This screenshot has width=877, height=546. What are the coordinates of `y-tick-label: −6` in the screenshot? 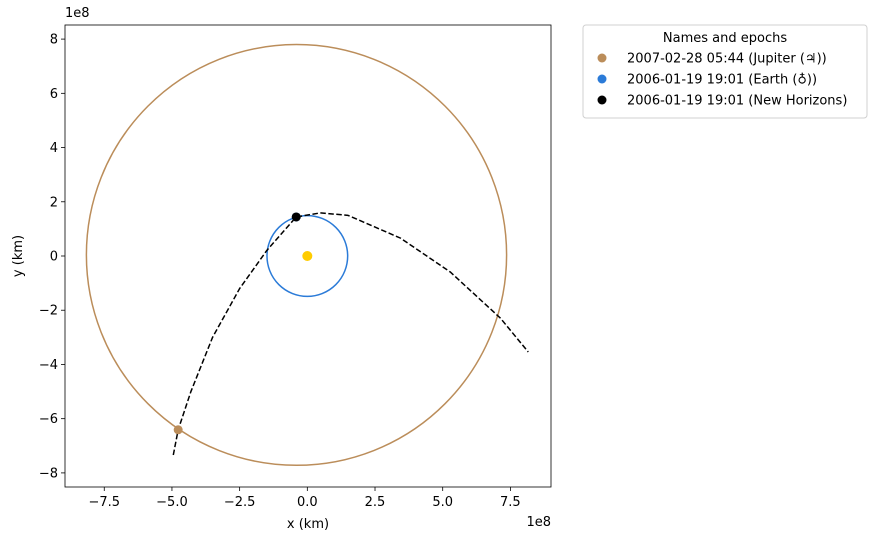 It's located at (48, 419).